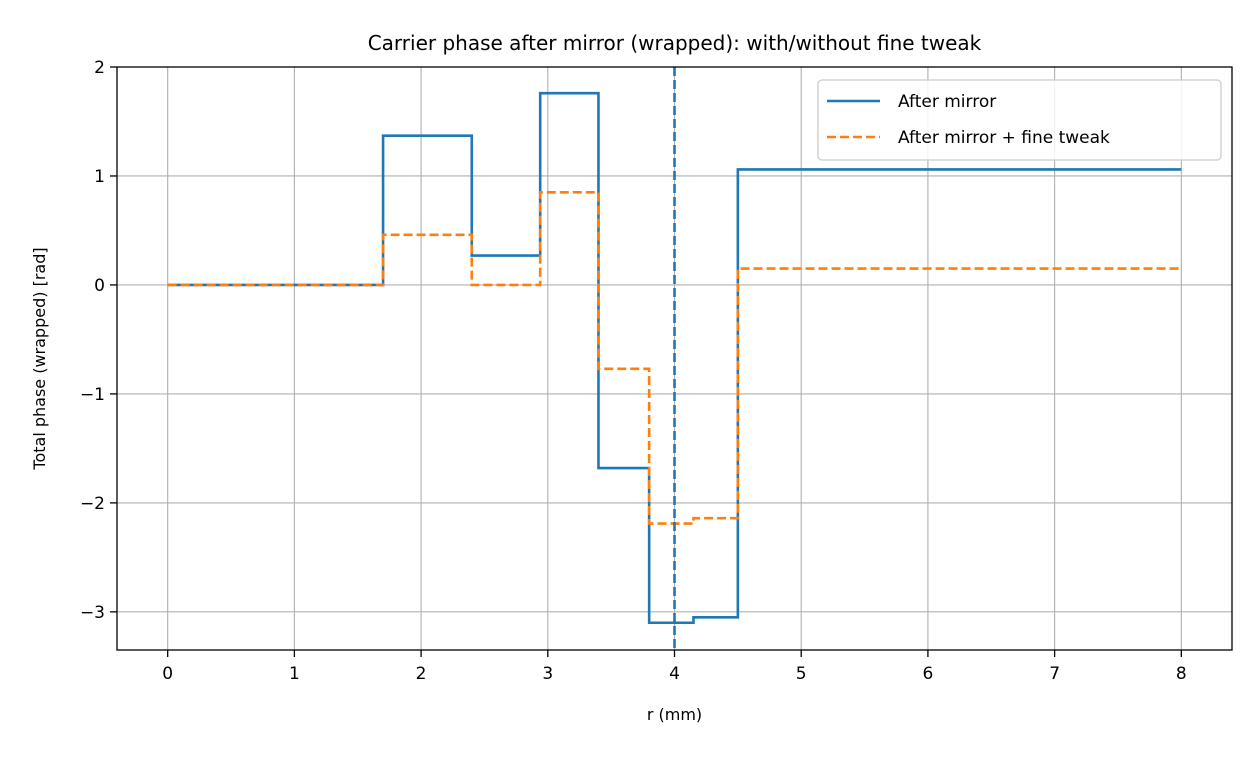 The height and width of the screenshot is (760, 1260). I want to click on x-tick-label: 2, so click(421, 674).